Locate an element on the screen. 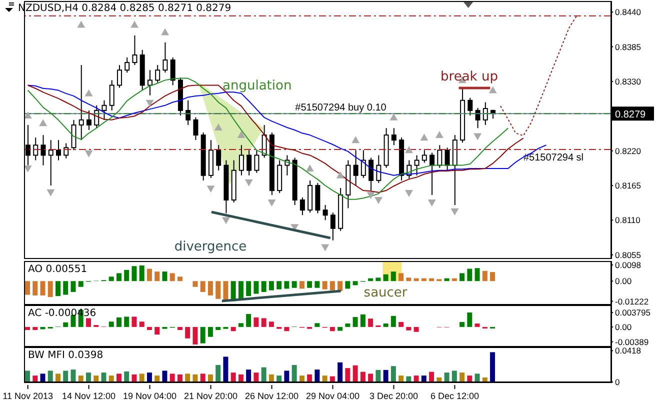 This screenshot has height=400, width=657. y-tick-label: 0.8220 is located at coordinates (628, 151).